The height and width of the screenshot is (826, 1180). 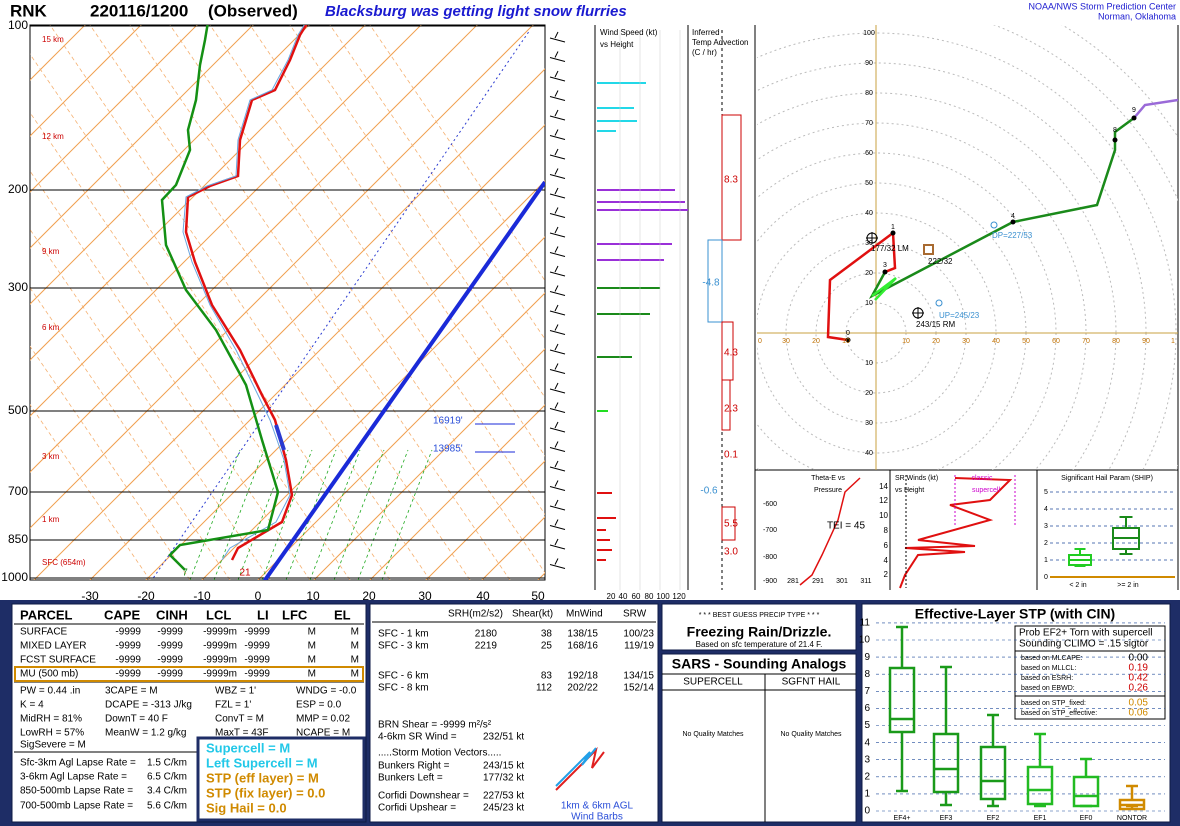 What do you see at coordinates (1139, 703) in the screenshot?
I see `legend-value: 0.05` at bounding box center [1139, 703].